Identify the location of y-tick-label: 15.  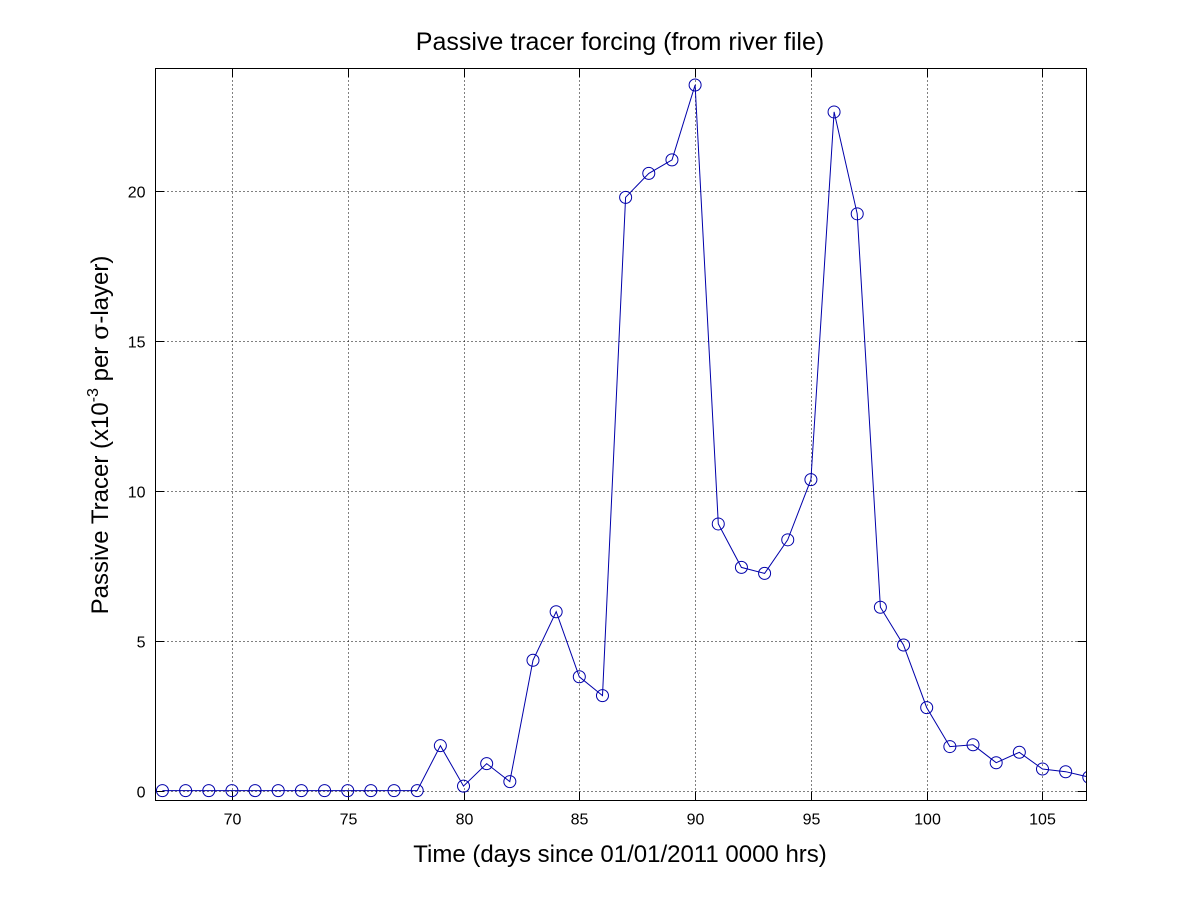
(137, 343).